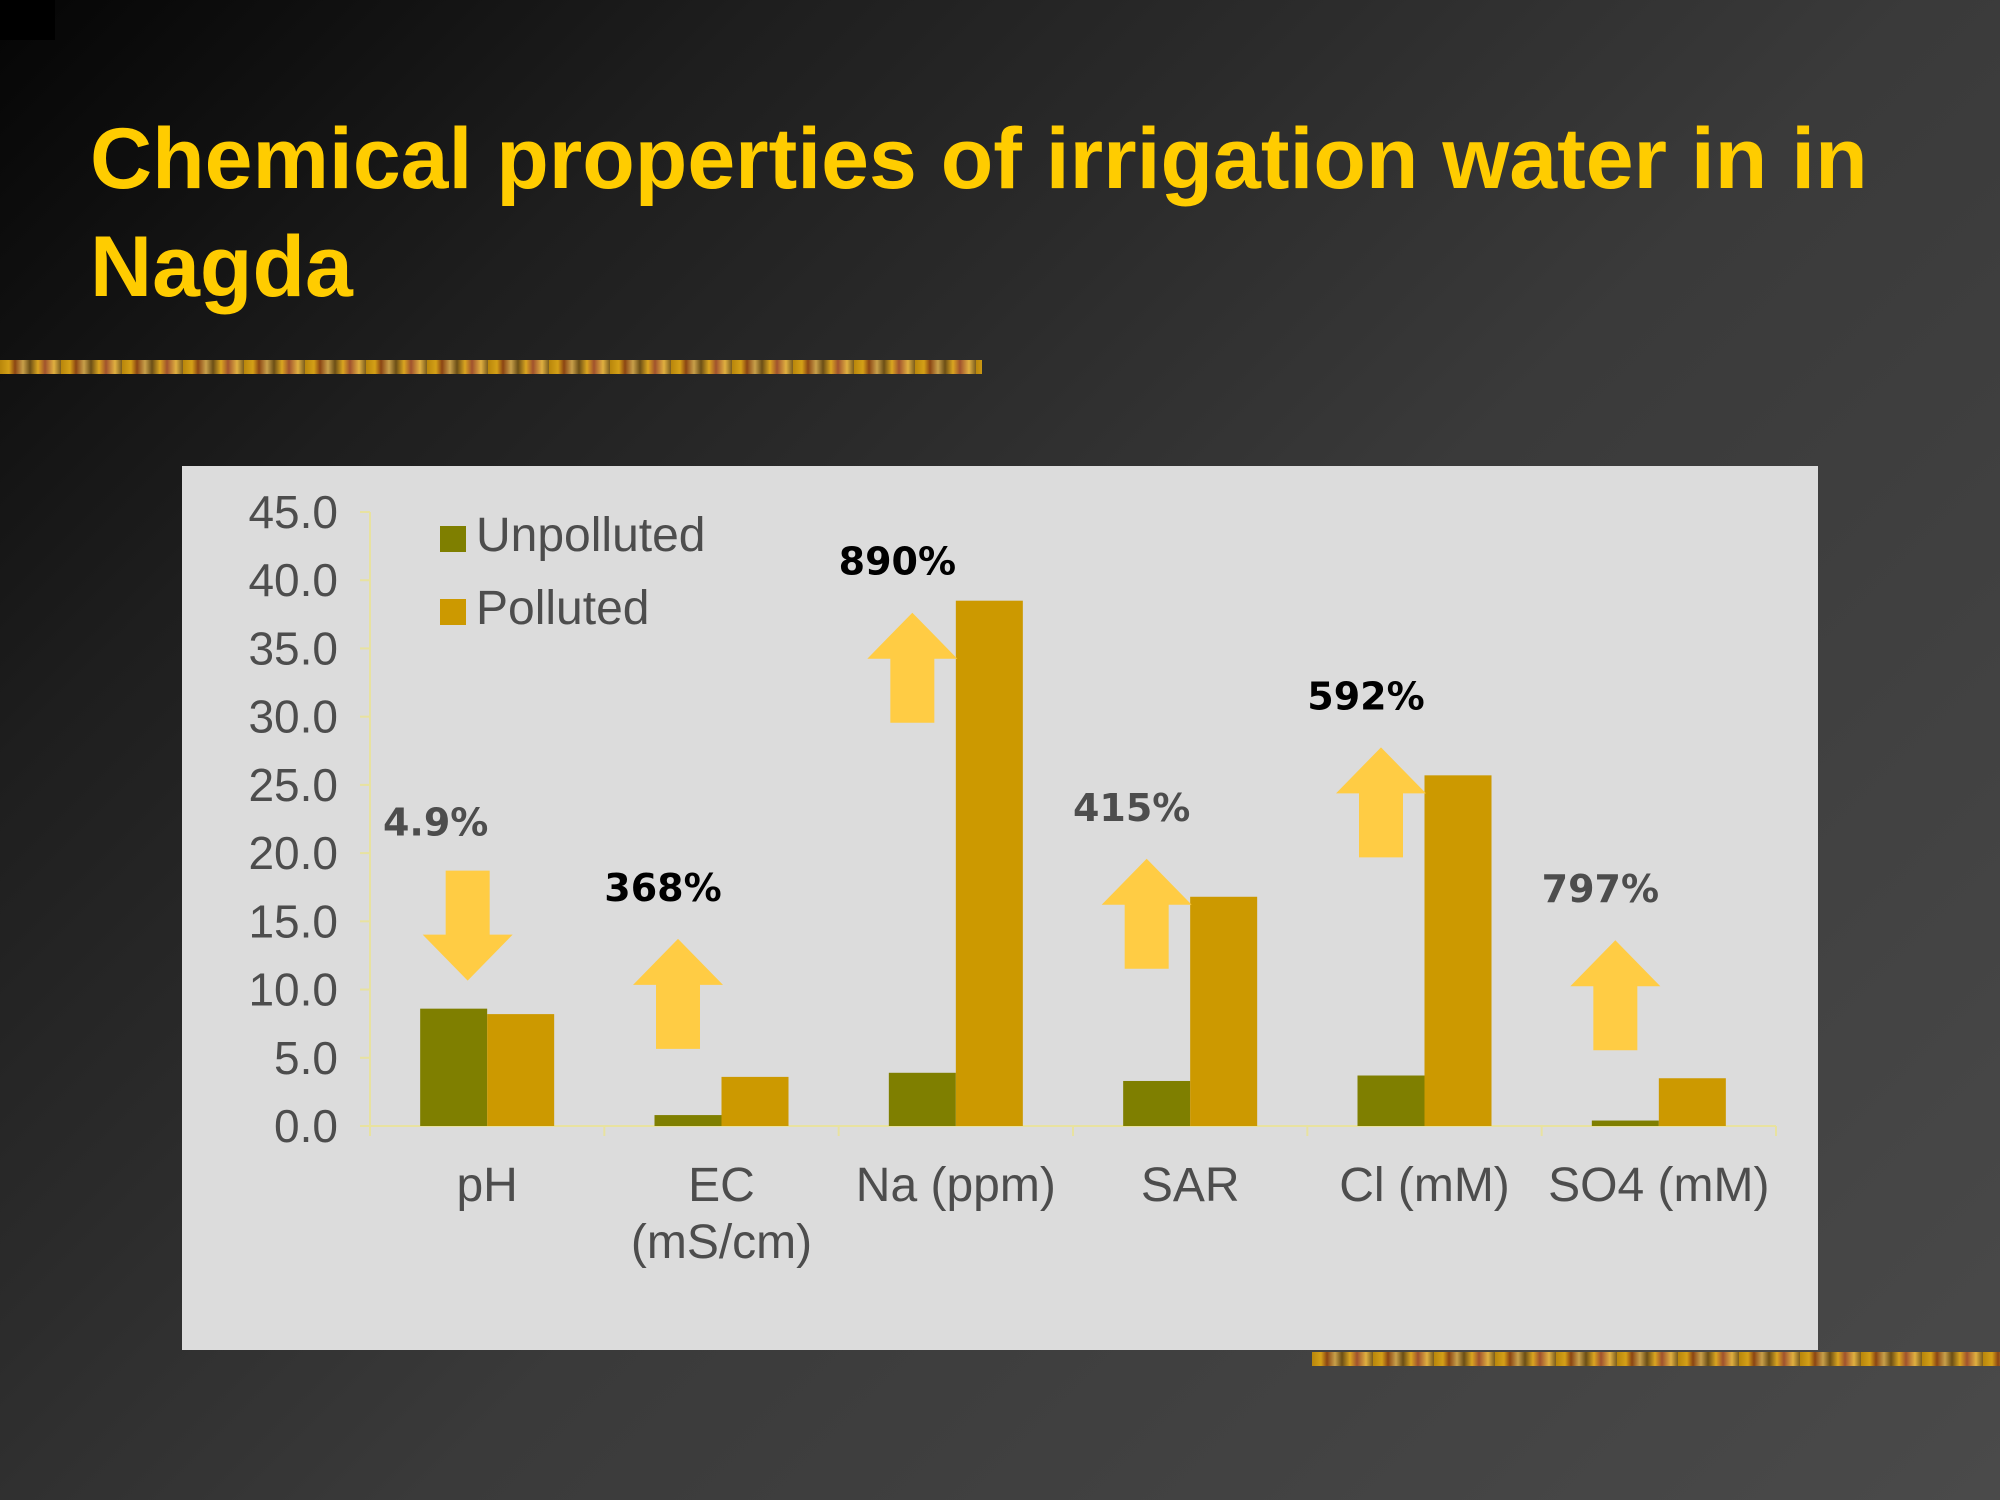 This screenshot has height=1500, width=2000. What do you see at coordinates (306, 1126) in the screenshot?
I see `y-tick-label: 0.0` at bounding box center [306, 1126].